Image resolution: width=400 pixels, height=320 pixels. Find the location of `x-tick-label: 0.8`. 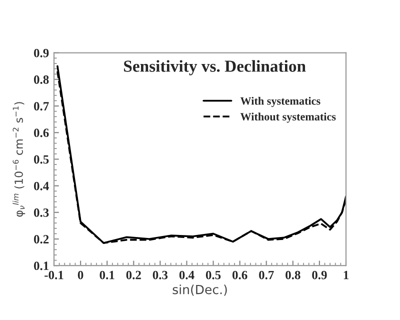

x-tick-label: 0.8 is located at coordinates (293, 275).